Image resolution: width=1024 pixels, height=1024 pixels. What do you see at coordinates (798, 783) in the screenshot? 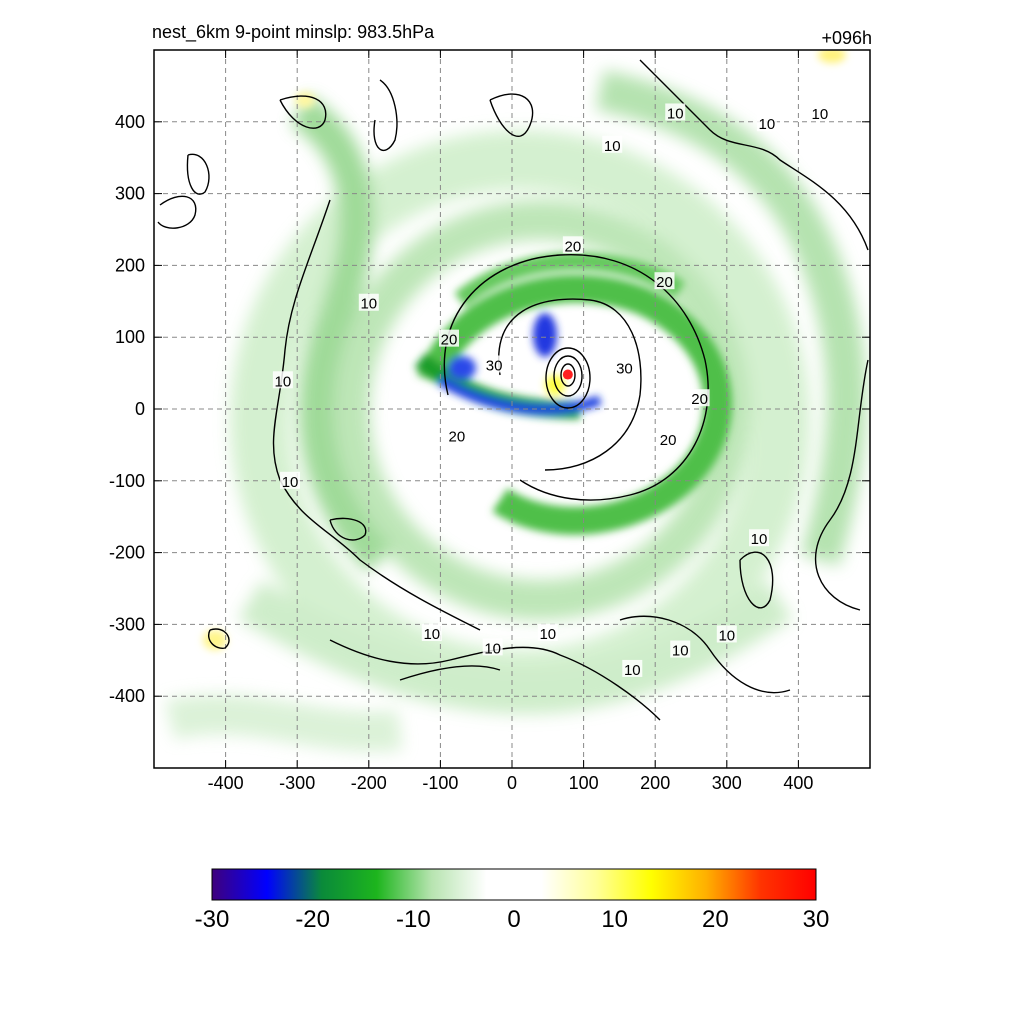
I see `x-tick-label: 400` at bounding box center [798, 783].